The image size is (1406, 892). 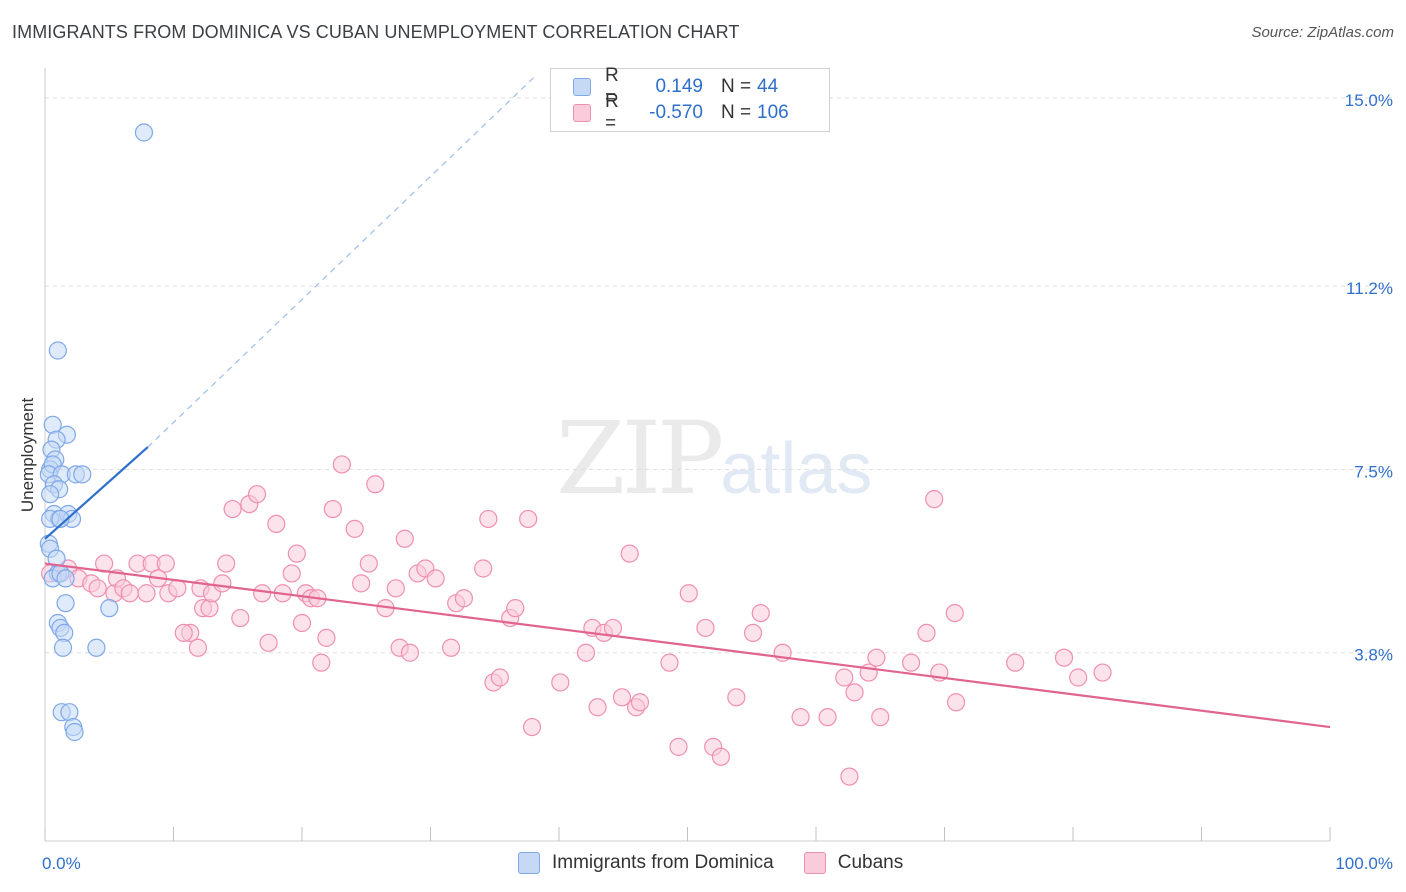 What do you see at coordinates (1373, 471) in the screenshot?
I see `y-tick-label: 7.5%` at bounding box center [1373, 471].